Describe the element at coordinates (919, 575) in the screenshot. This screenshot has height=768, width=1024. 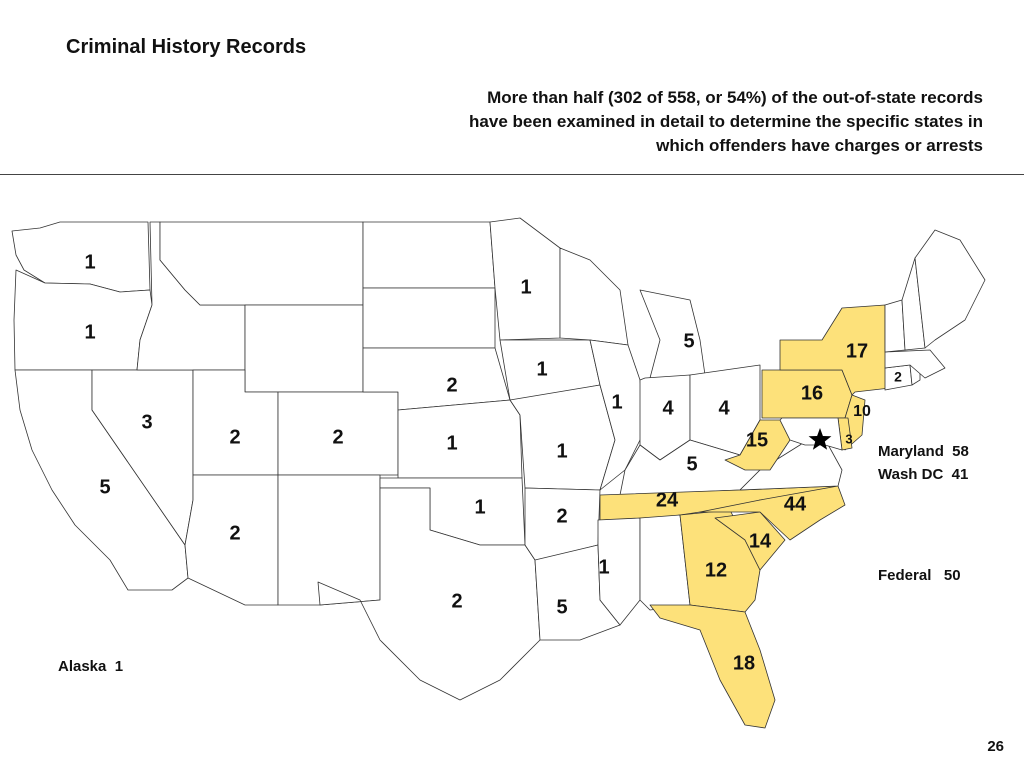
I see `federal-count: Federal 50` at that location.